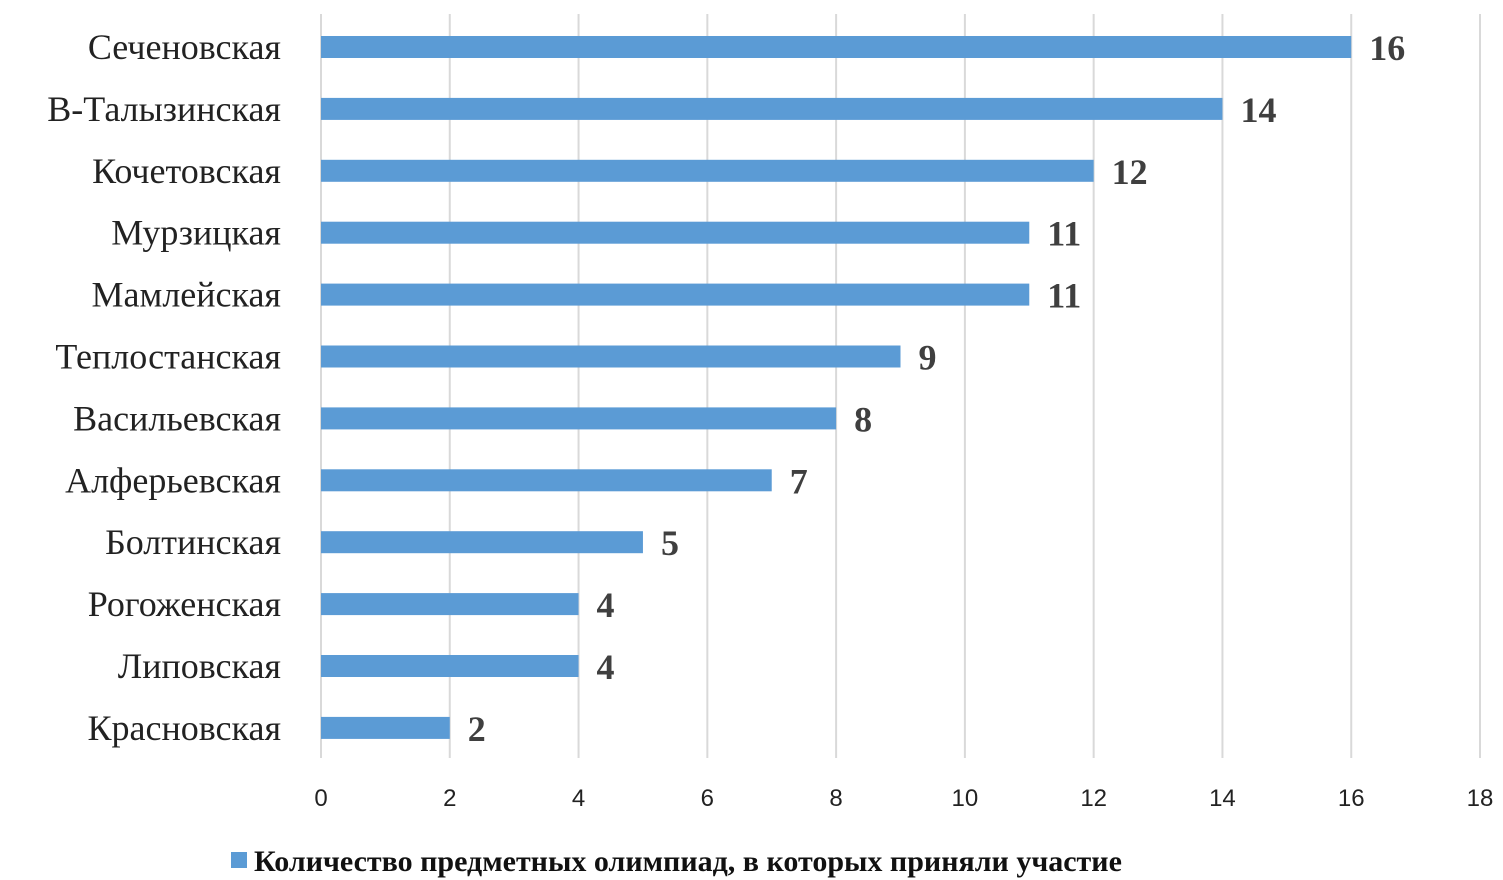  Describe the element at coordinates (1093, 798) in the screenshot. I see `x-tick-label: 12` at that location.